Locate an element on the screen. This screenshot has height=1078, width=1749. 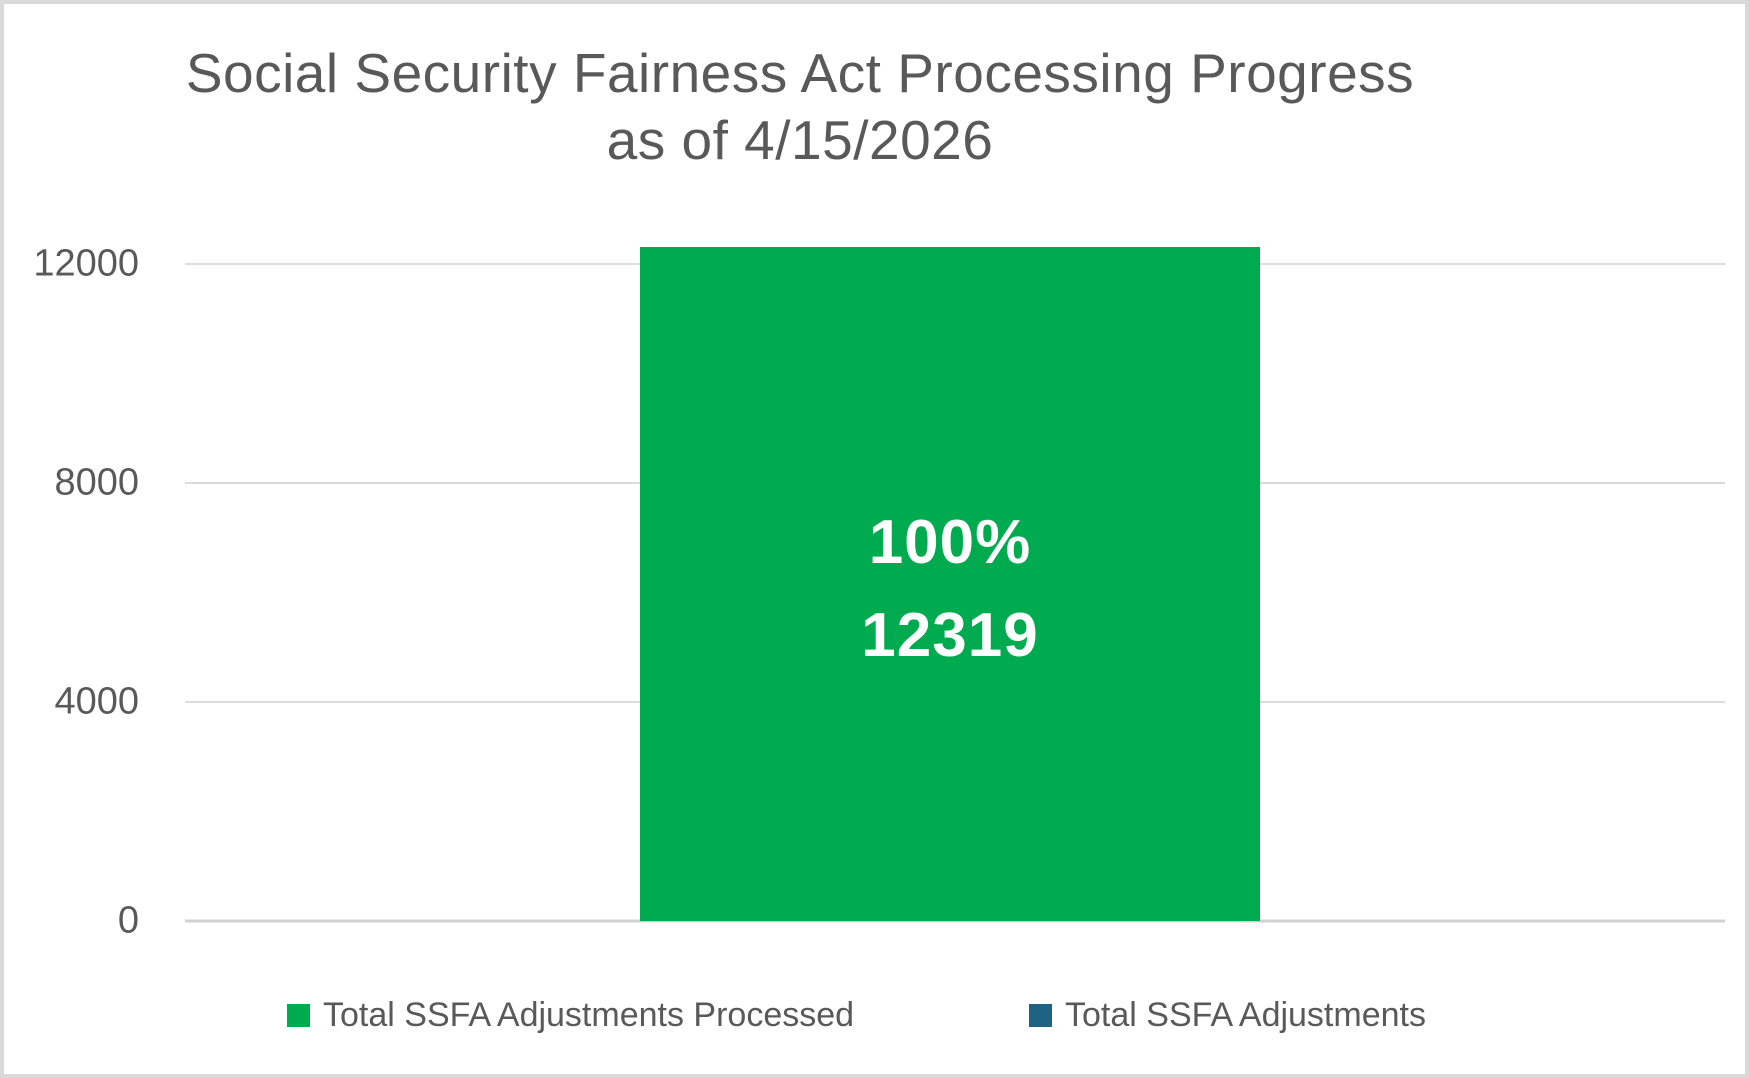
y-tick-label-8000: 8000 is located at coordinates (96, 482).